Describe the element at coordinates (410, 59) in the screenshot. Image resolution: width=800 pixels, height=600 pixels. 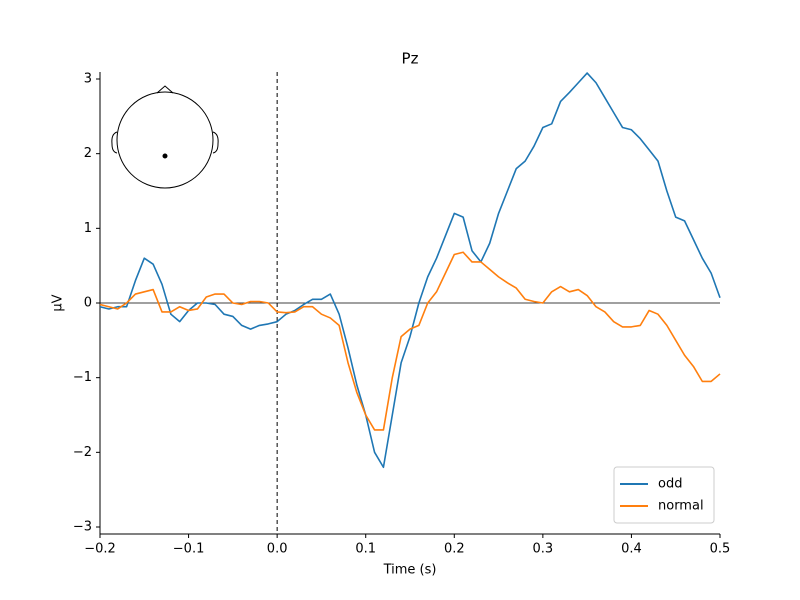
I see `chart-title: Pz` at that location.